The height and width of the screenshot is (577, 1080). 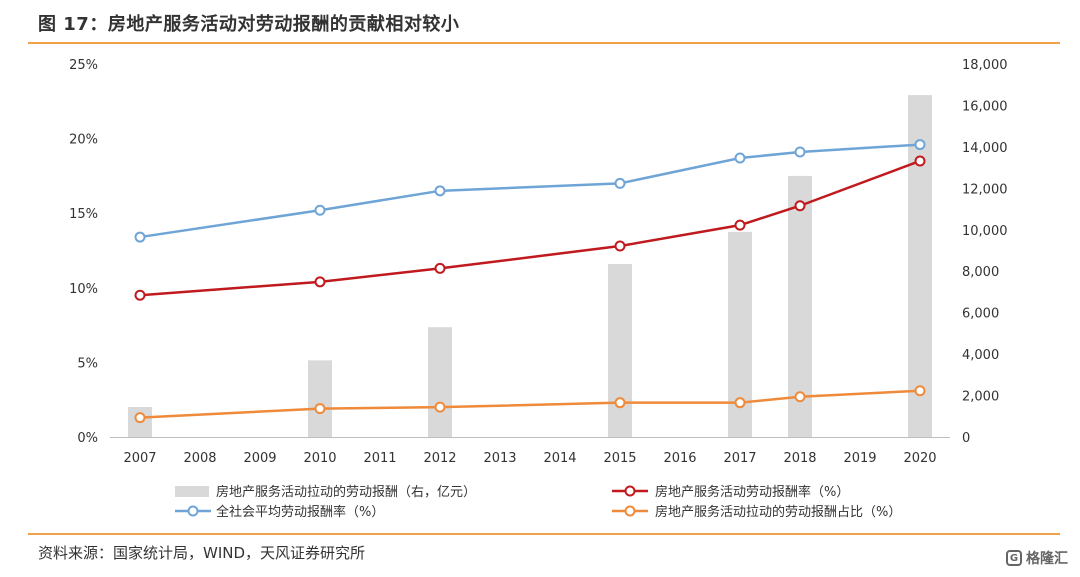 What do you see at coordinates (620, 350) in the screenshot?
I see `bar-2015` at bounding box center [620, 350].